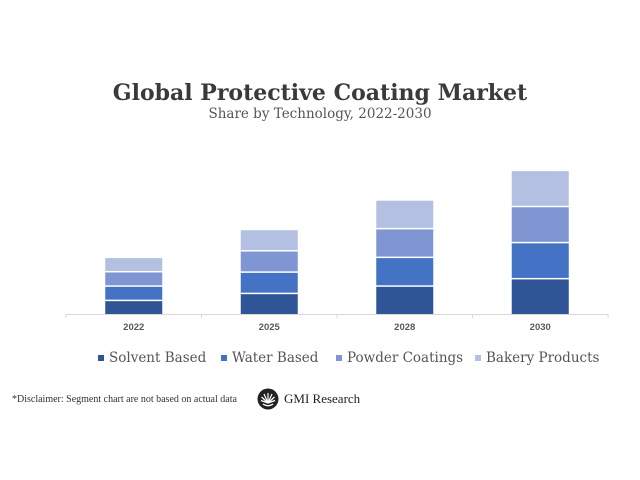  I want to click on legend-item-bakery-products: Bakery Products, so click(537, 358).